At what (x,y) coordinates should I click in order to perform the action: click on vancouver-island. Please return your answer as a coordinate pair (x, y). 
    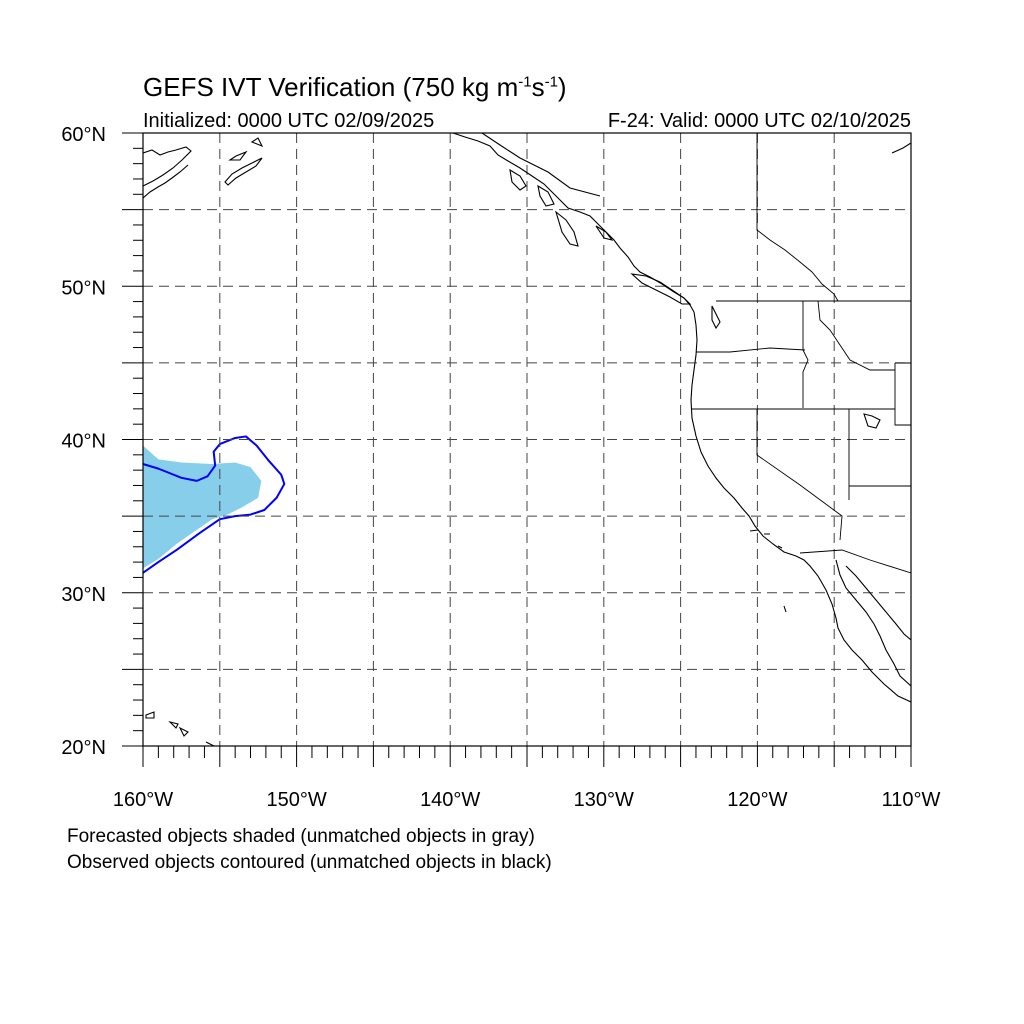
    Looking at the image, I should click on (661, 289).